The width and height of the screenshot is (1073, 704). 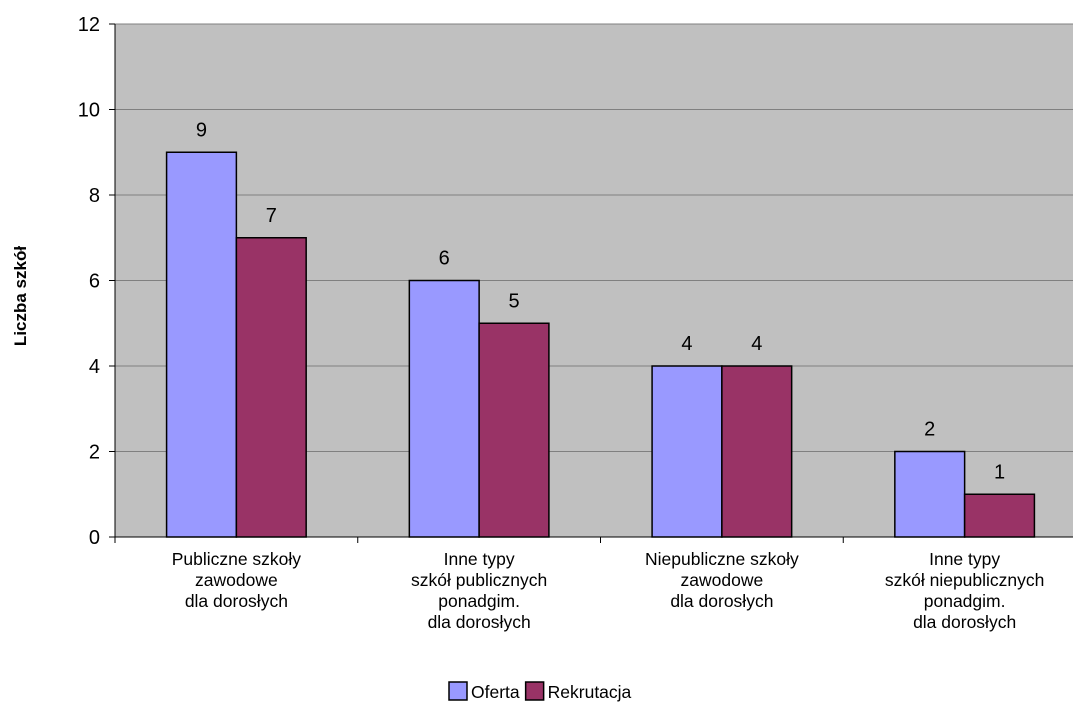 What do you see at coordinates (94, 453) in the screenshot?
I see `y-tick-label: 2` at bounding box center [94, 453].